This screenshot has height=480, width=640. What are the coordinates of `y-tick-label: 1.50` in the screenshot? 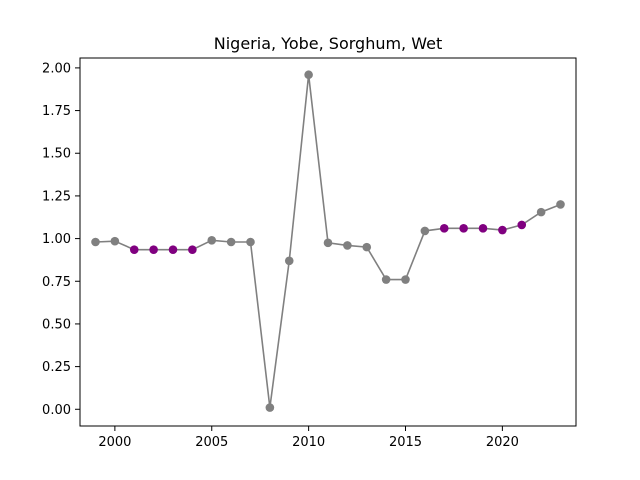 It's located at (56, 154).